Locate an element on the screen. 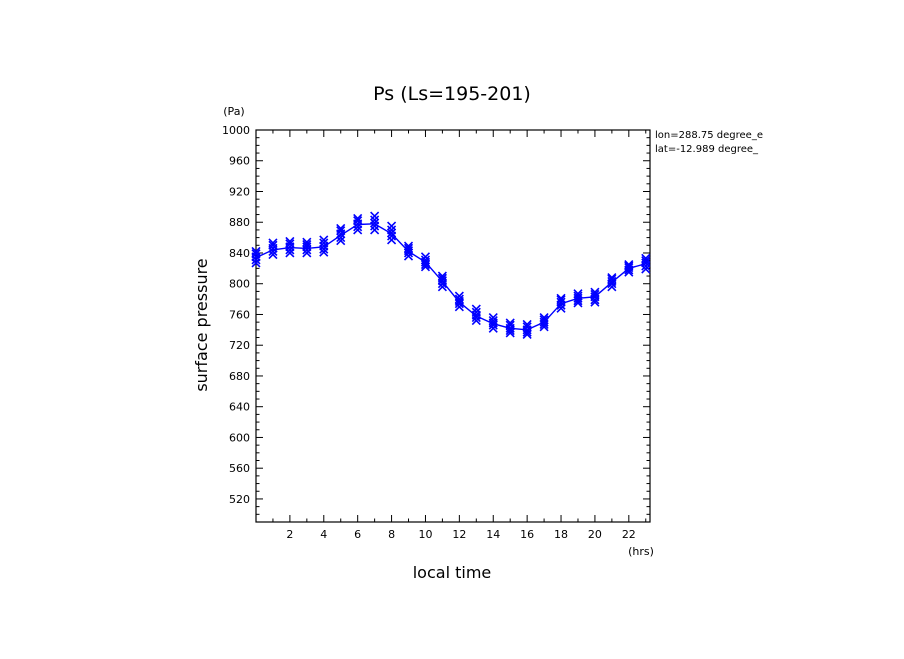  annotation-lat: lat=-12.989 degree_ is located at coordinates (707, 149).